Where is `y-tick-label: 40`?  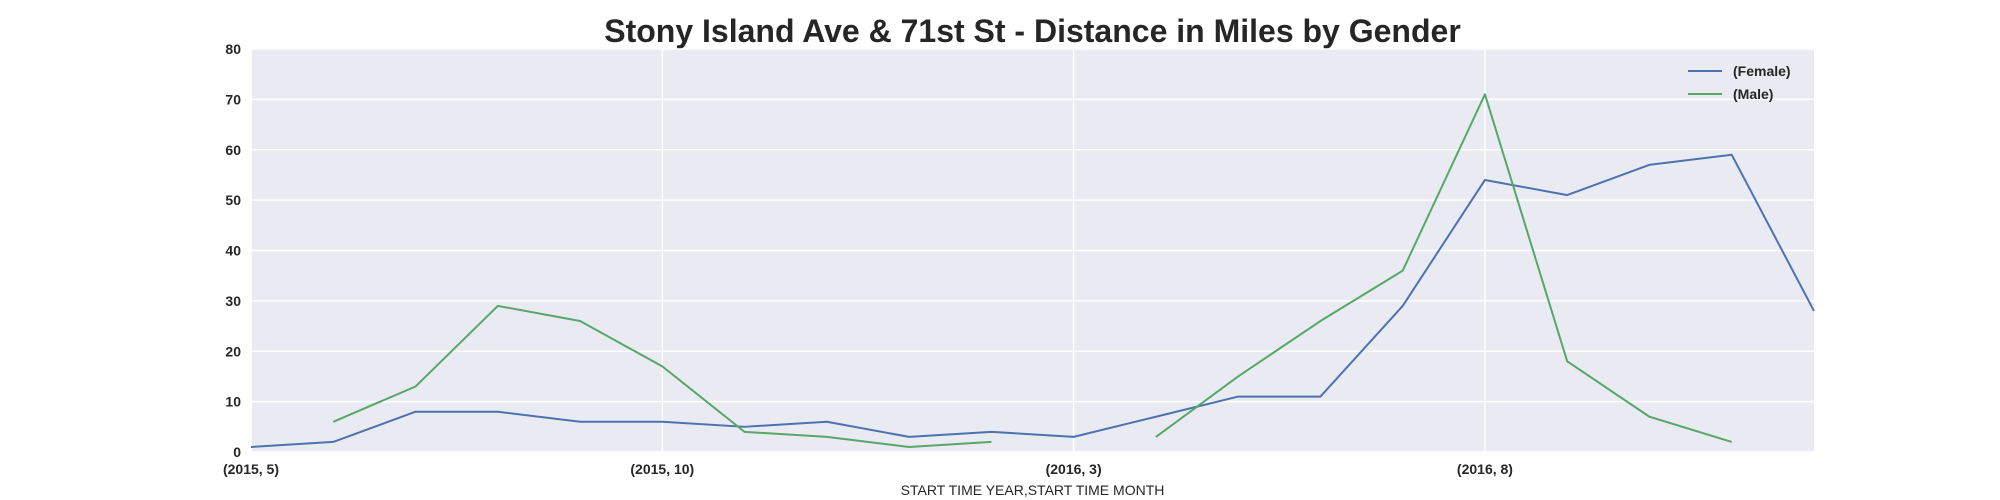
y-tick-label: 40 is located at coordinates (233, 251).